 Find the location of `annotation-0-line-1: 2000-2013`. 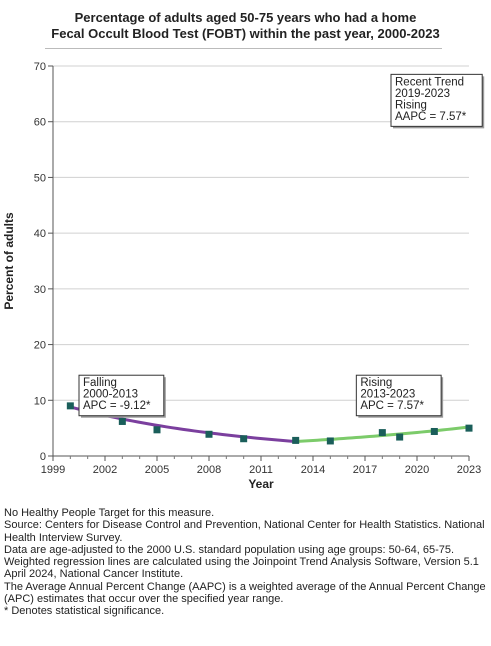

annotation-0-line-1: 2000-2013 is located at coordinates (110, 395).